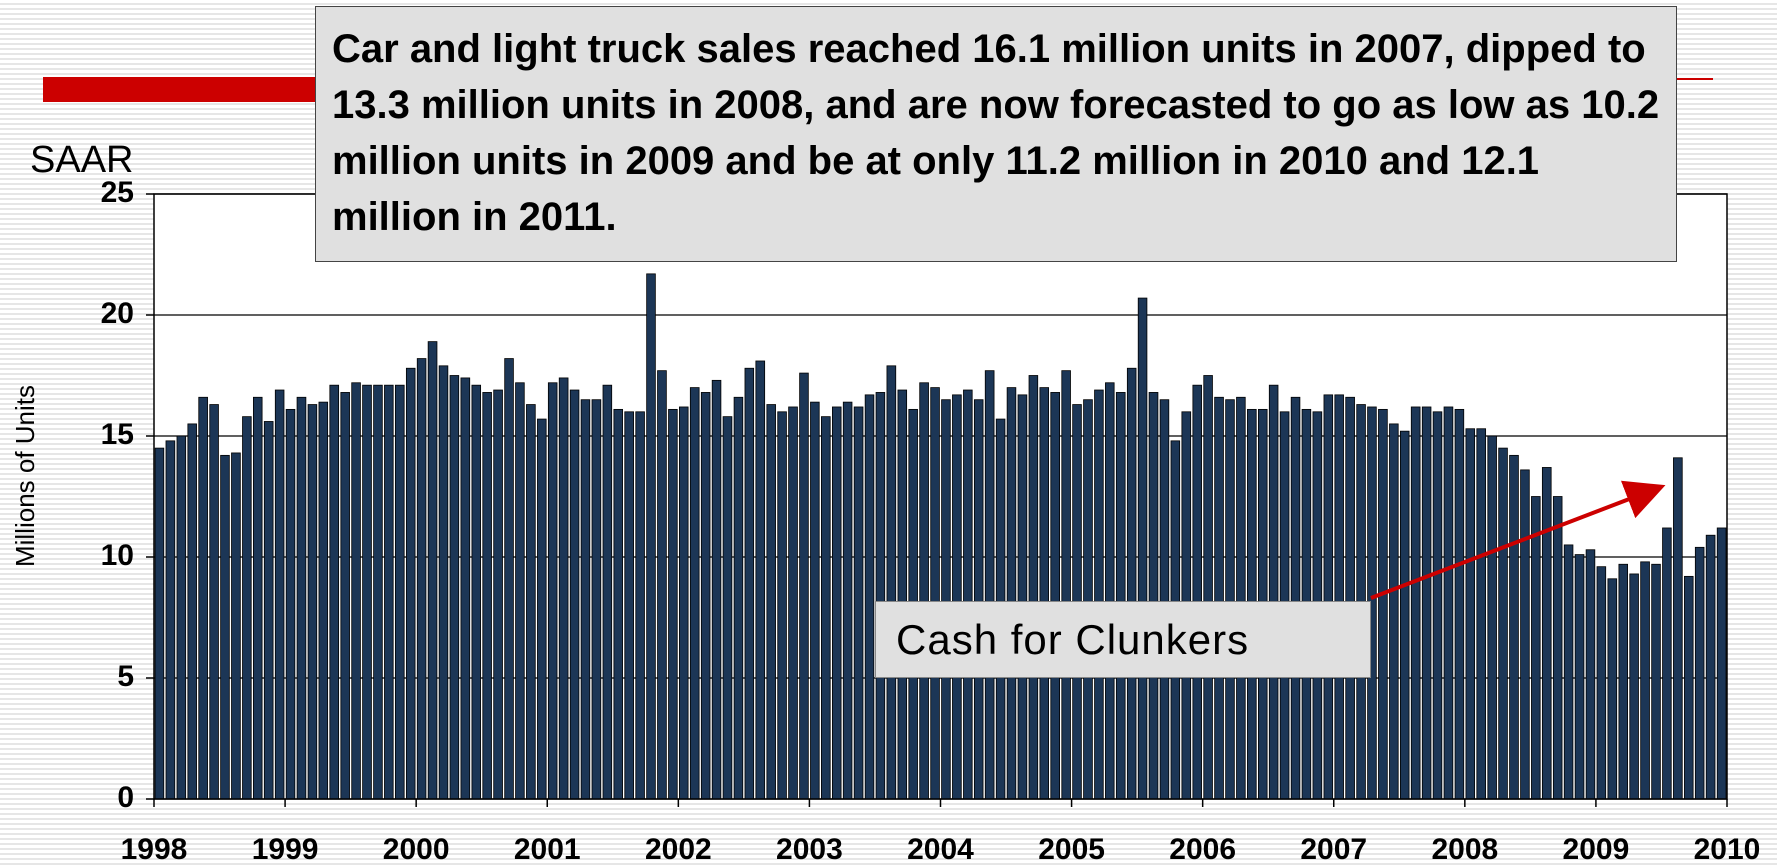  I want to click on annotation-arrow, so click(1518, 540).